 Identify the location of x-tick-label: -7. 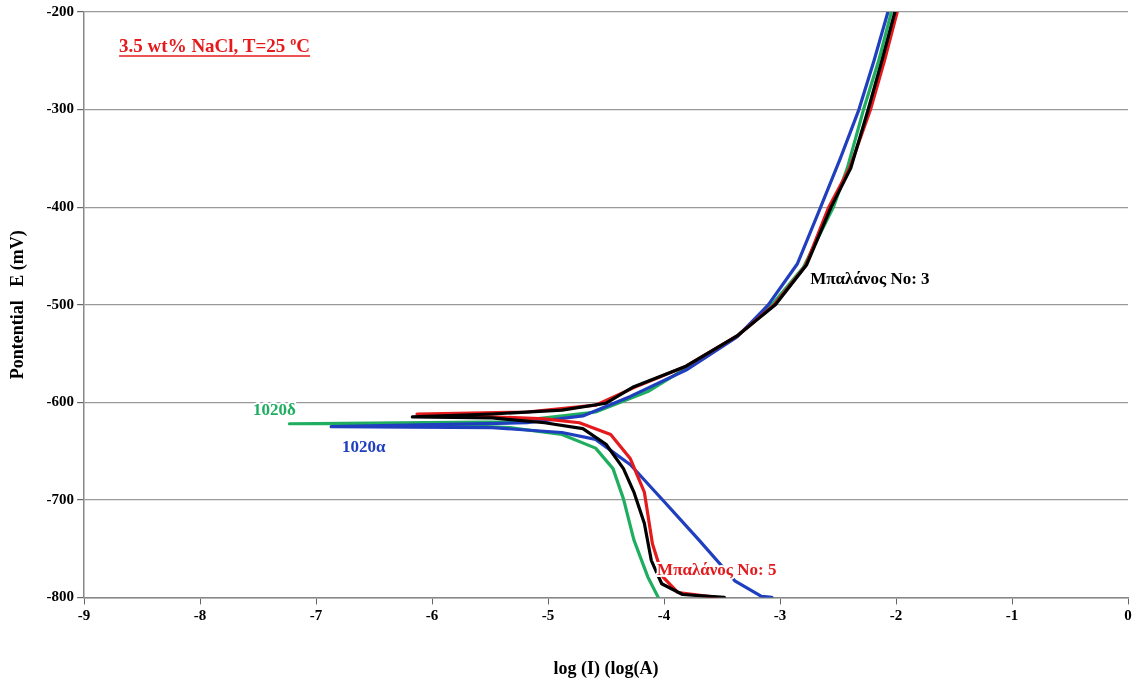
(316, 615).